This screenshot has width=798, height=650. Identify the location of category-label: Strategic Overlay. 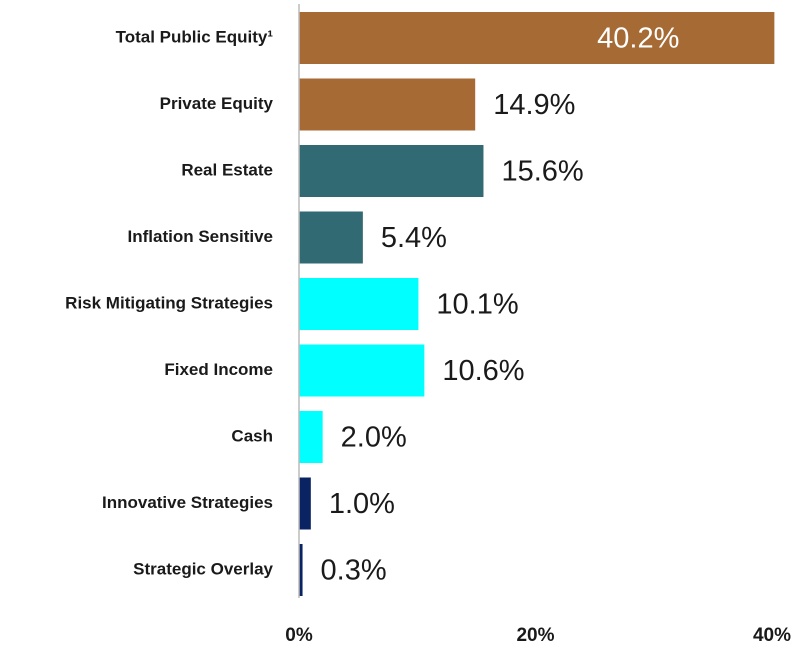
(203, 568).